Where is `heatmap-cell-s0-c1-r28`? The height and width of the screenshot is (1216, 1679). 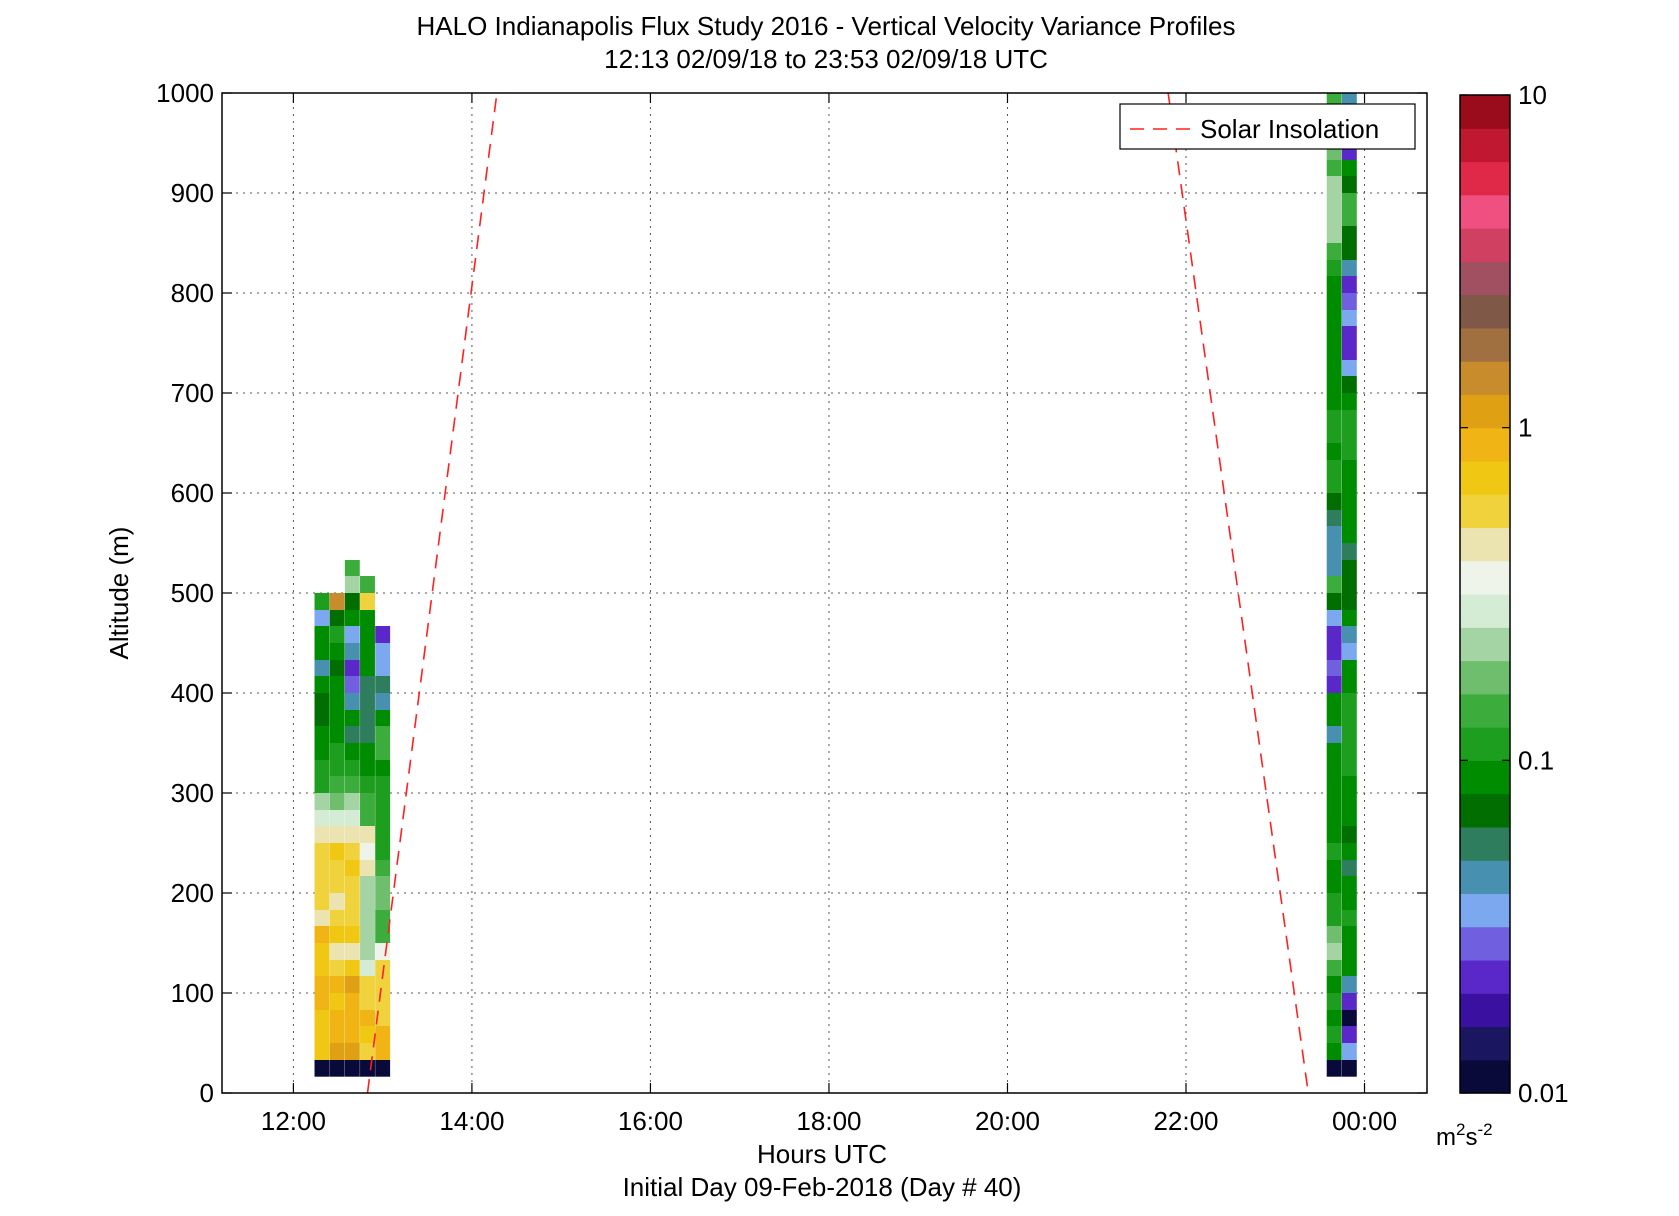 heatmap-cell-s0-c1-r28 is located at coordinates (337, 601).